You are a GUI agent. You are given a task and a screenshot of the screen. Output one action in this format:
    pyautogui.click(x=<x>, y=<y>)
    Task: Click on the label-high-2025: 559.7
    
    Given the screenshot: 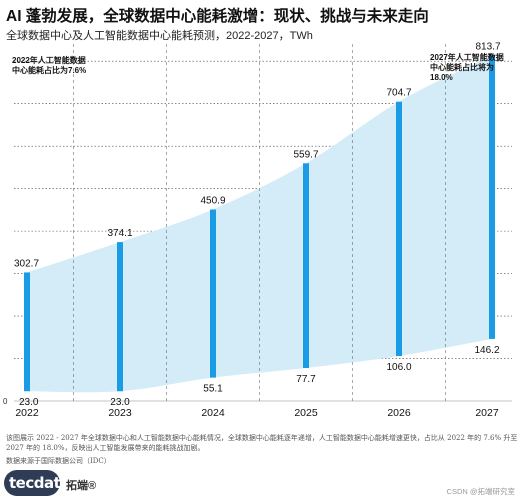 What is the action you would take?
    pyautogui.click(x=305, y=154)
    